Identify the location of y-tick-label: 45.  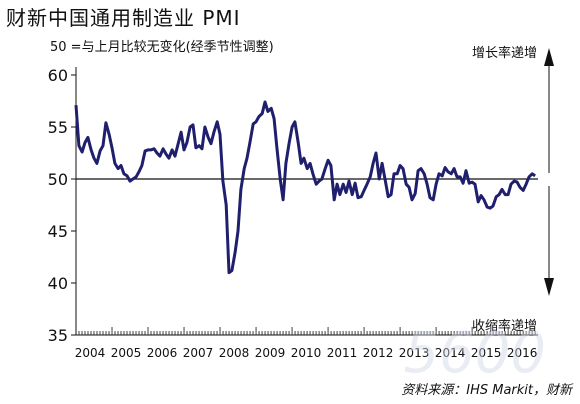
(58, 231).